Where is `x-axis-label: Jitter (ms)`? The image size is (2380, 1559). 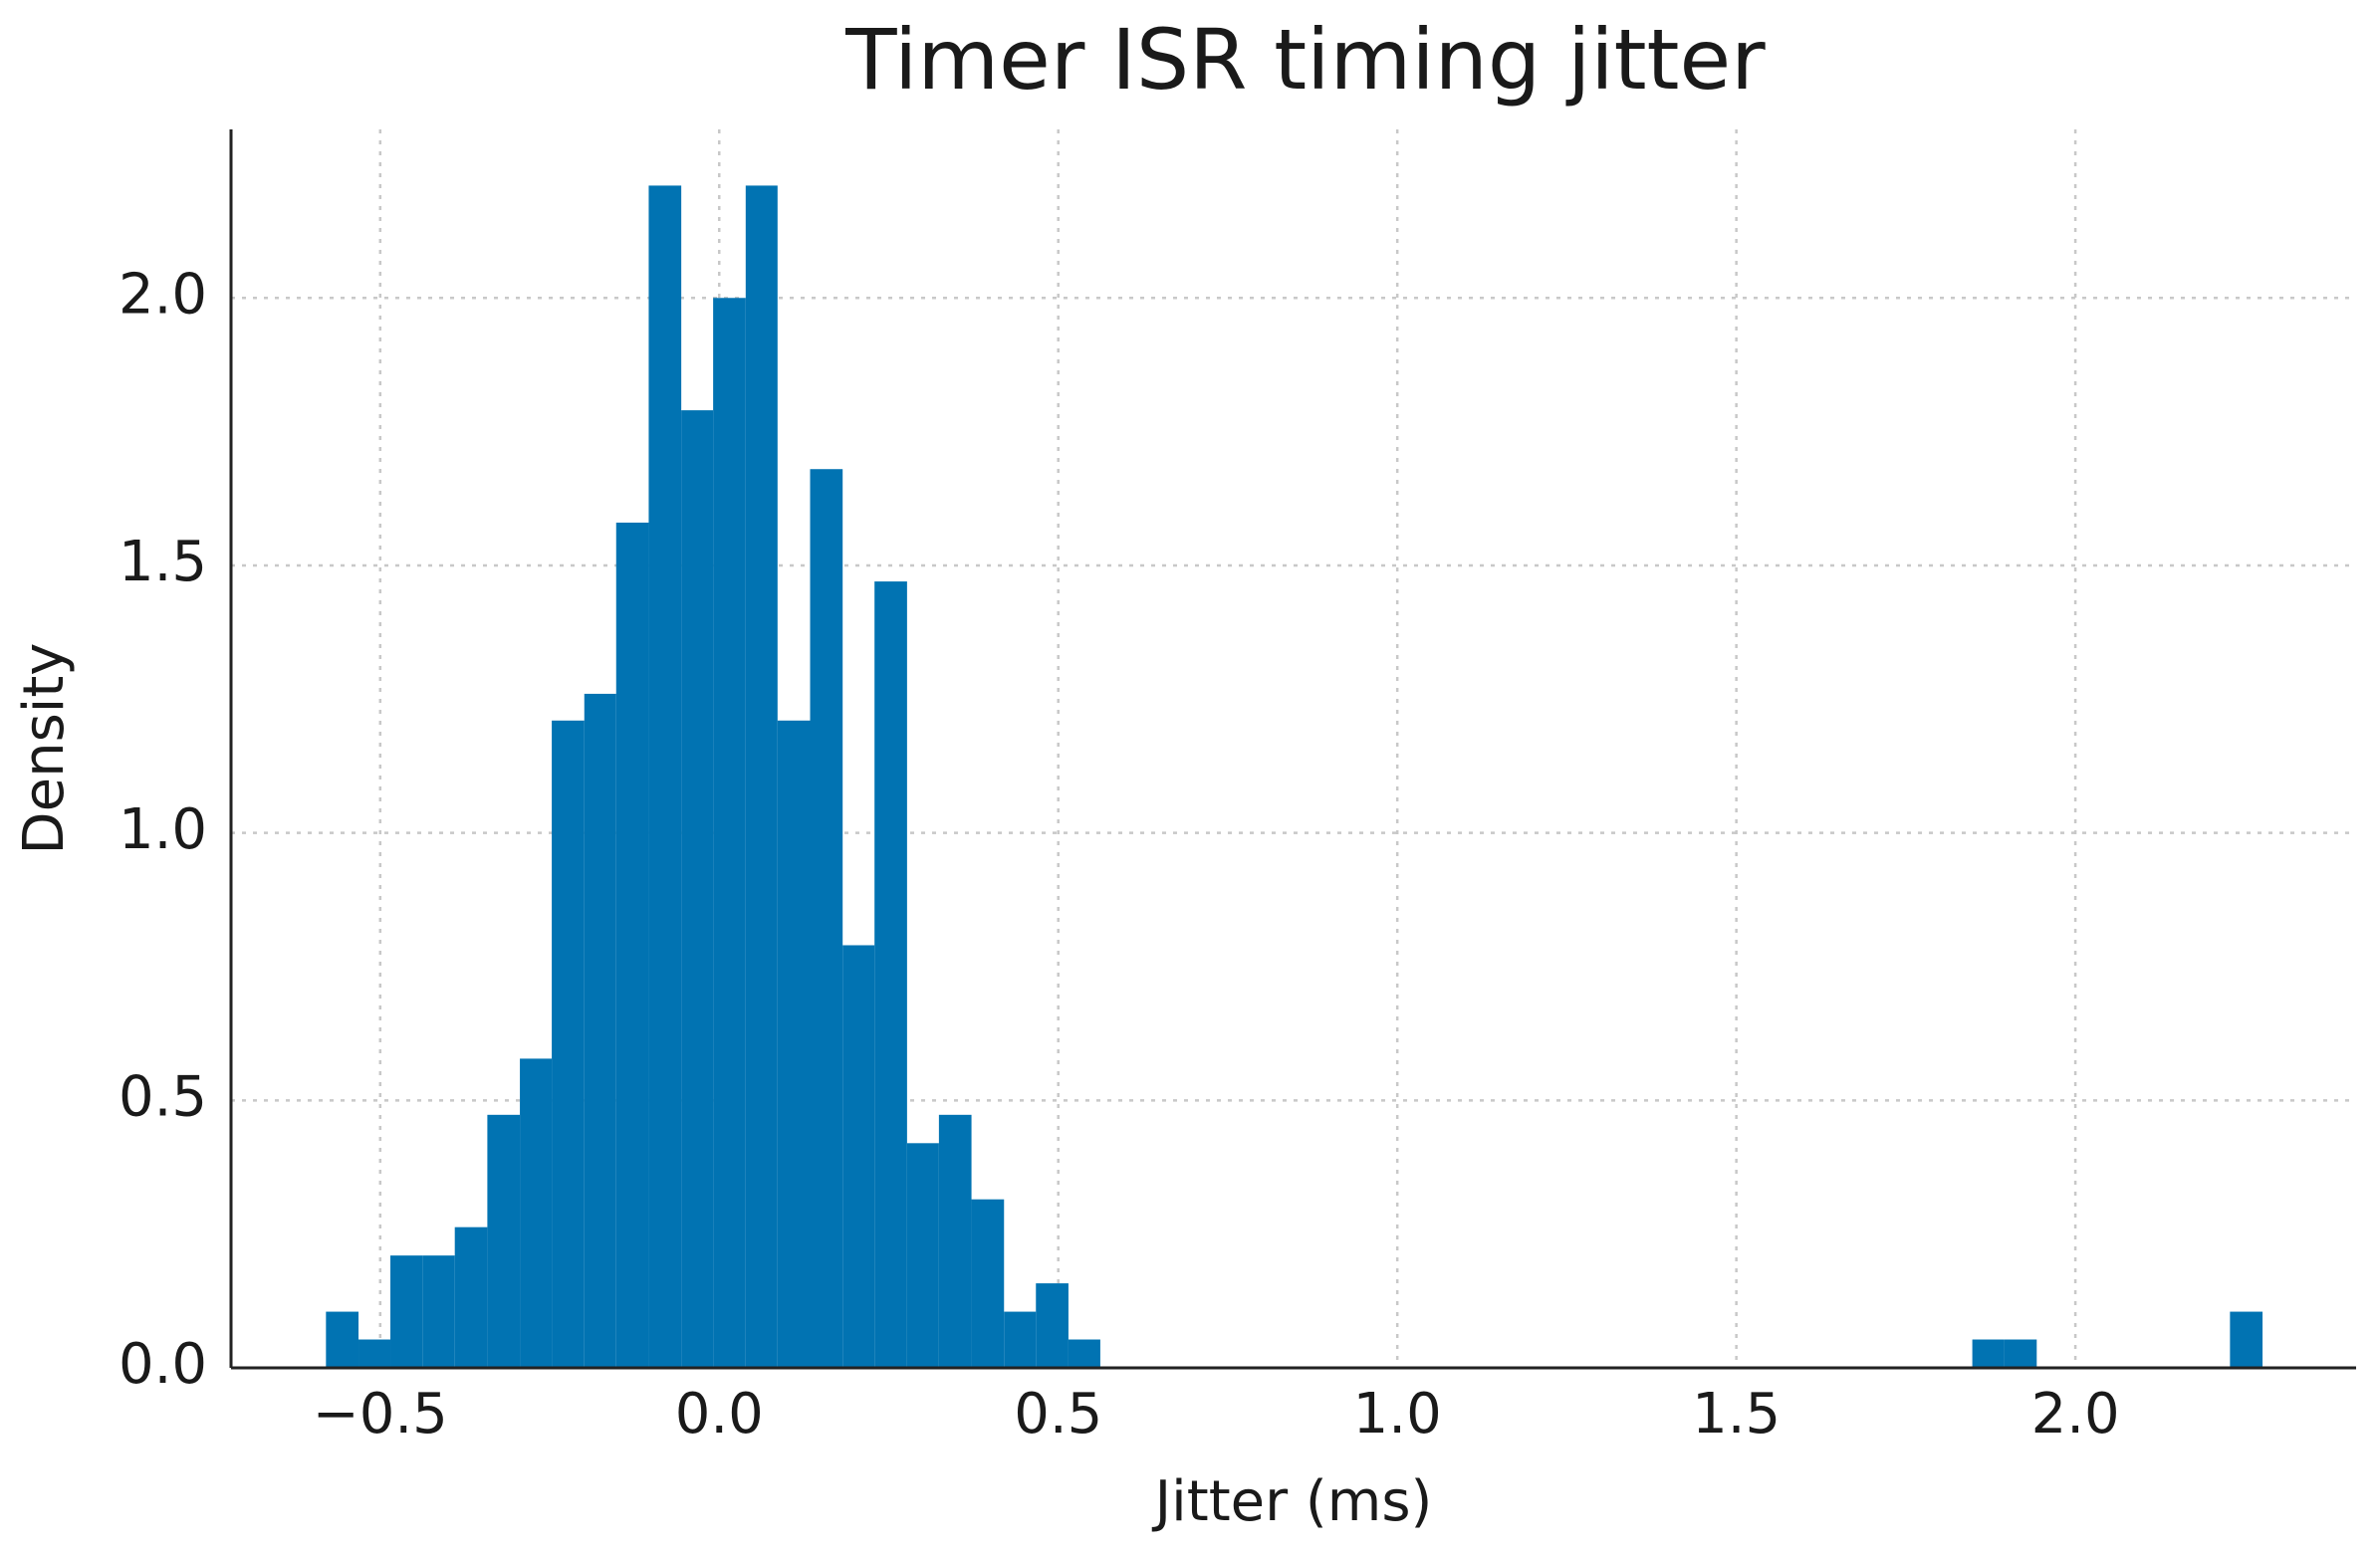 x-axis-label: Jitter (ms) is located at coordinates (1292, 1501).